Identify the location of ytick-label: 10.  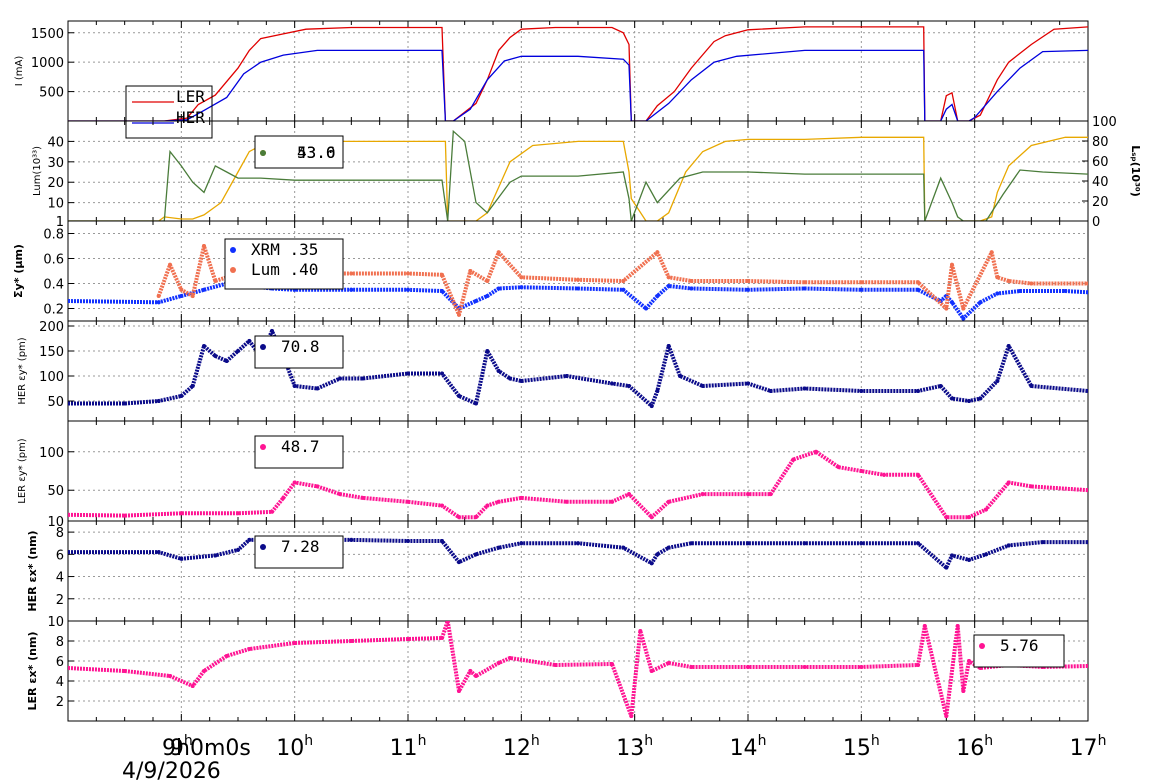
(55, 204).